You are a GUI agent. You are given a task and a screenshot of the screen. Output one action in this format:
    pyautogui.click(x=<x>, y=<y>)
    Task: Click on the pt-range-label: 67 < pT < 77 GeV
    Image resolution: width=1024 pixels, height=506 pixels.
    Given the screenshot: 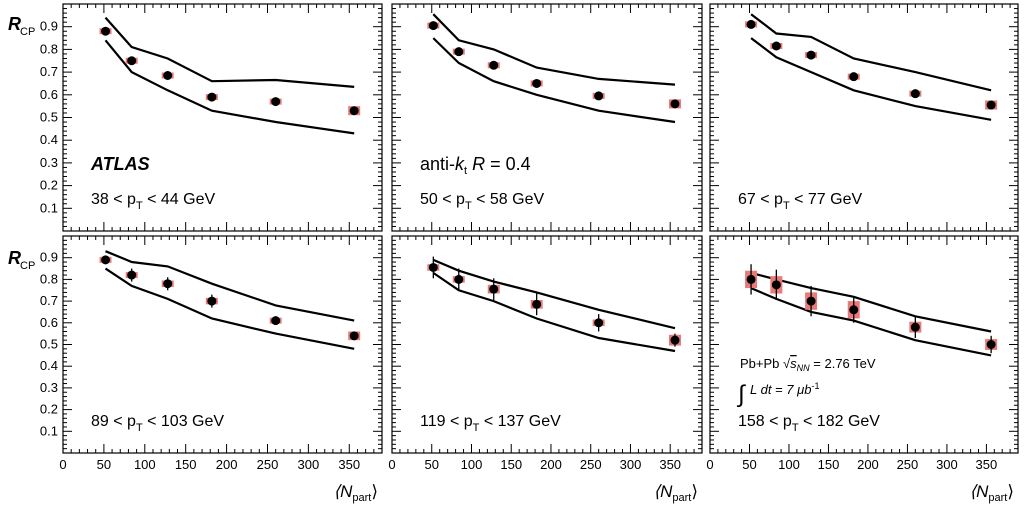 What is the action you would take?
    pyautogui.click(x=800, y=201)
    